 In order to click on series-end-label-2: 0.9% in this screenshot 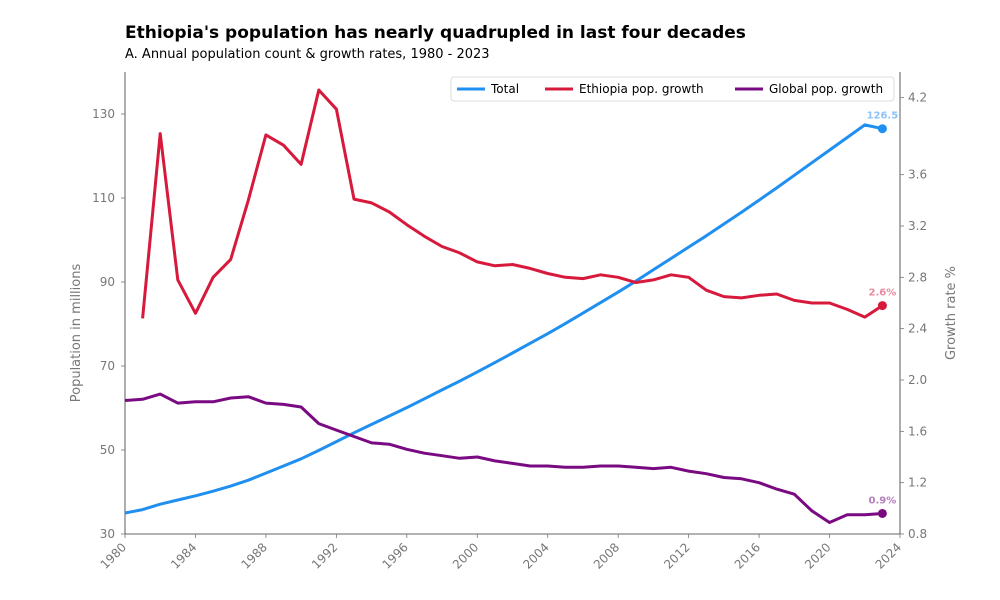, I will do `click(883, 500)`.